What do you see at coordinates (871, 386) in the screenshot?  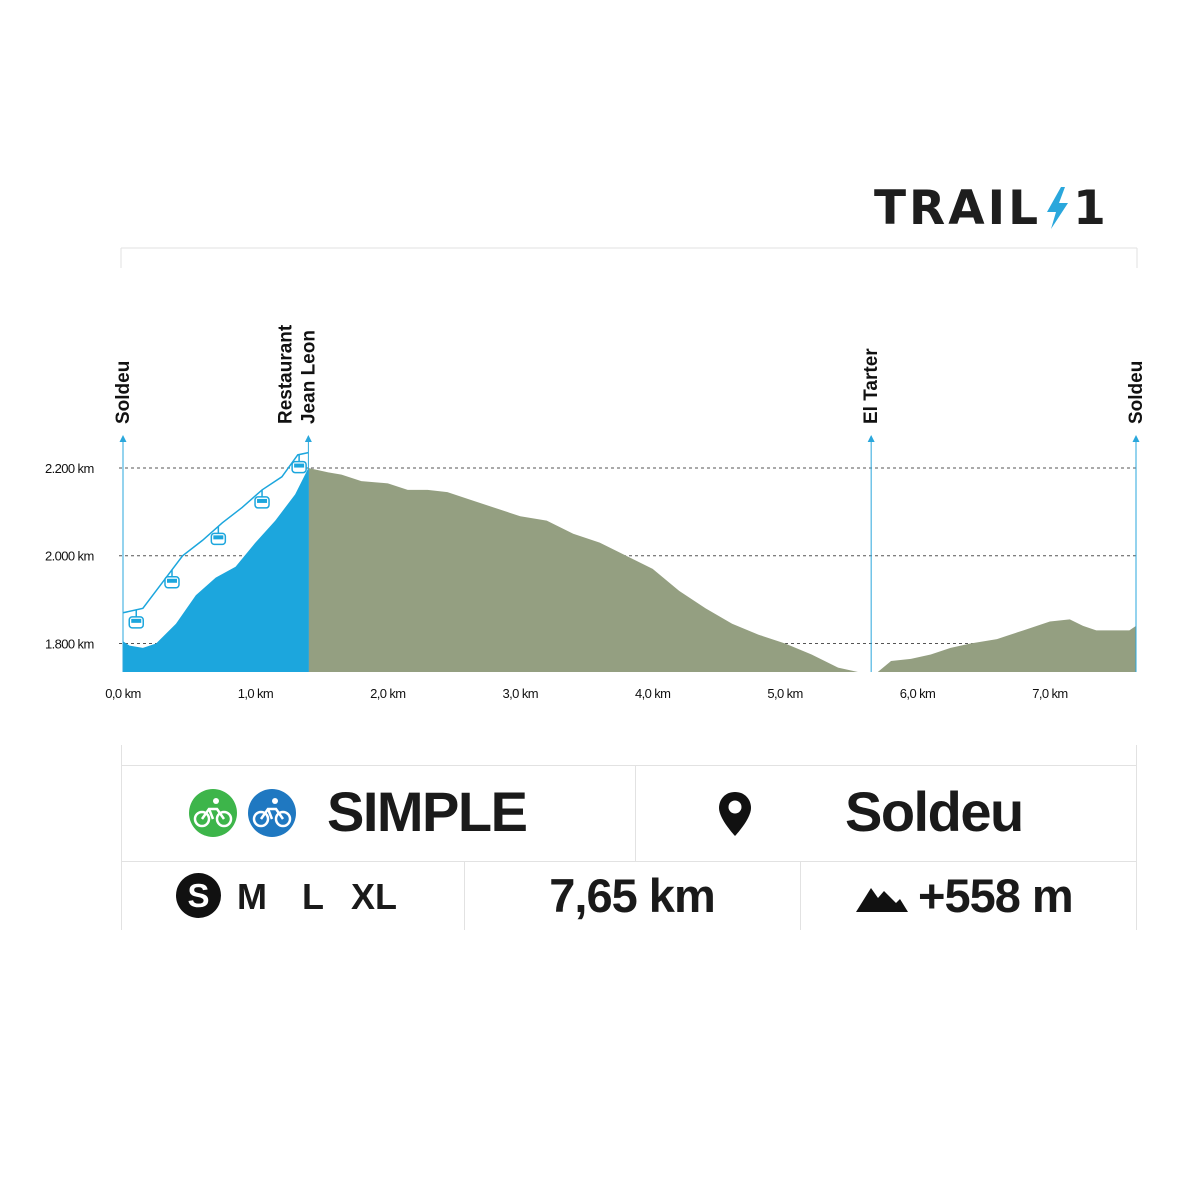 I see `waypoint-label: El Tarter` at bounding box center [871, 386].